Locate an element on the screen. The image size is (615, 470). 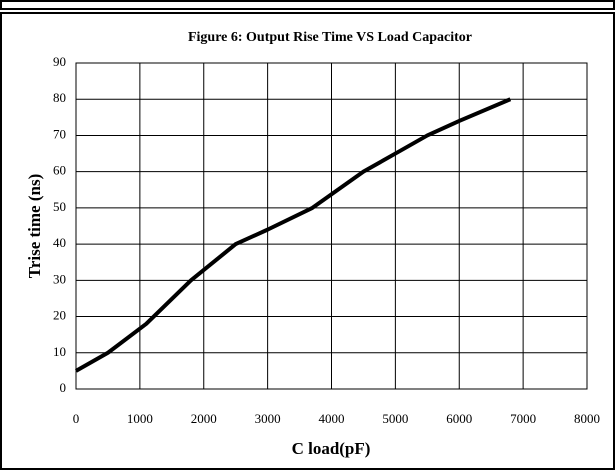
y-tick-label: 60 is located at coordinates (59, 170).